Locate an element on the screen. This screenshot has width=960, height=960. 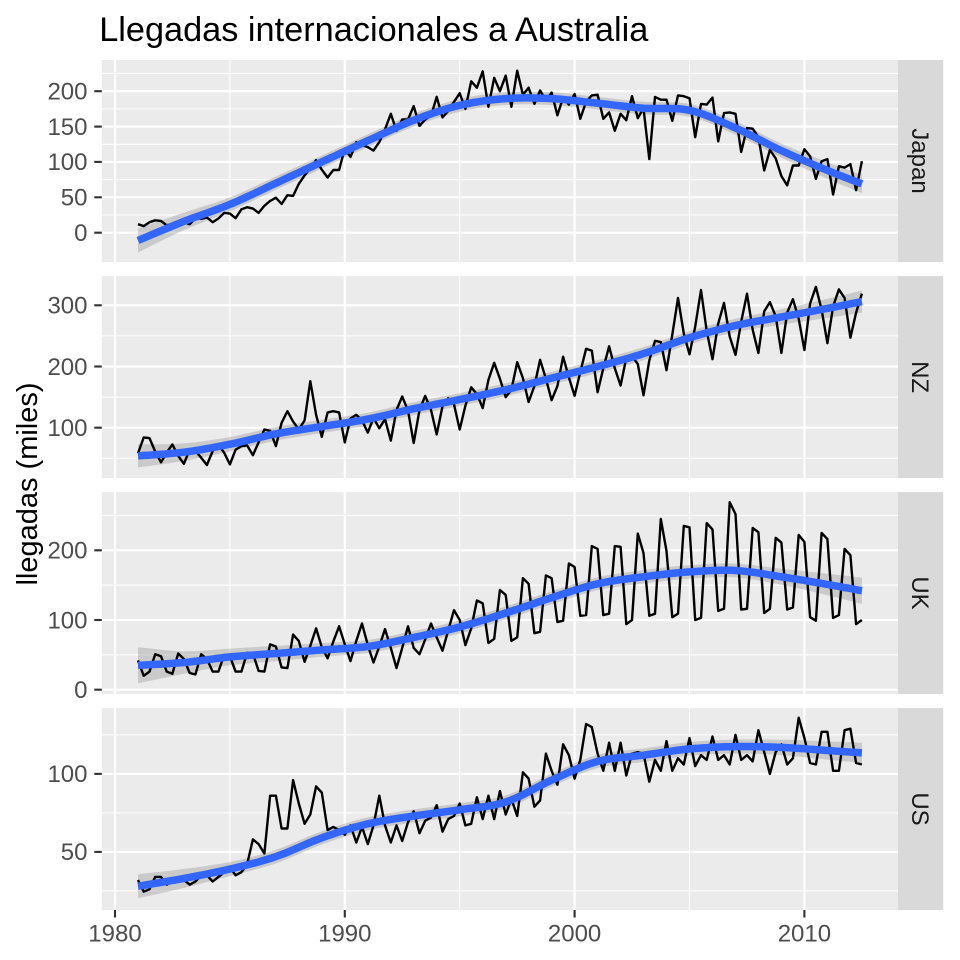
svg-text: 2010 is located at coordinates (804, 934).